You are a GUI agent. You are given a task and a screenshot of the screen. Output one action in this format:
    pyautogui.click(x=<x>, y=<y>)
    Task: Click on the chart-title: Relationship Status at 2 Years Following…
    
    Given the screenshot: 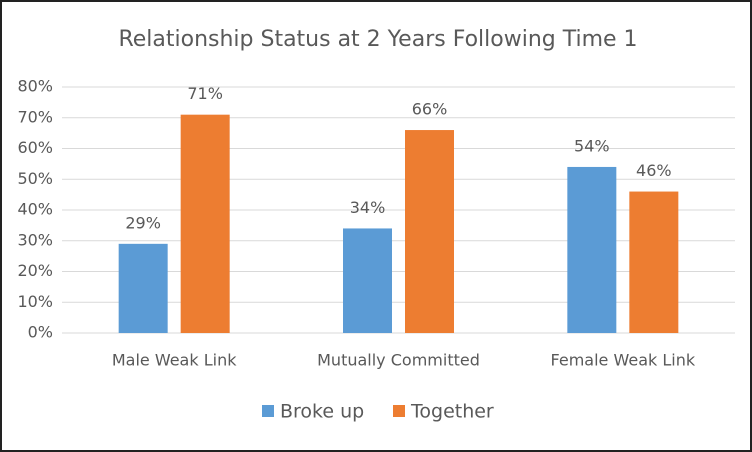 What is the action you would take?
    pyautogui.click(x=377, y=39)
    